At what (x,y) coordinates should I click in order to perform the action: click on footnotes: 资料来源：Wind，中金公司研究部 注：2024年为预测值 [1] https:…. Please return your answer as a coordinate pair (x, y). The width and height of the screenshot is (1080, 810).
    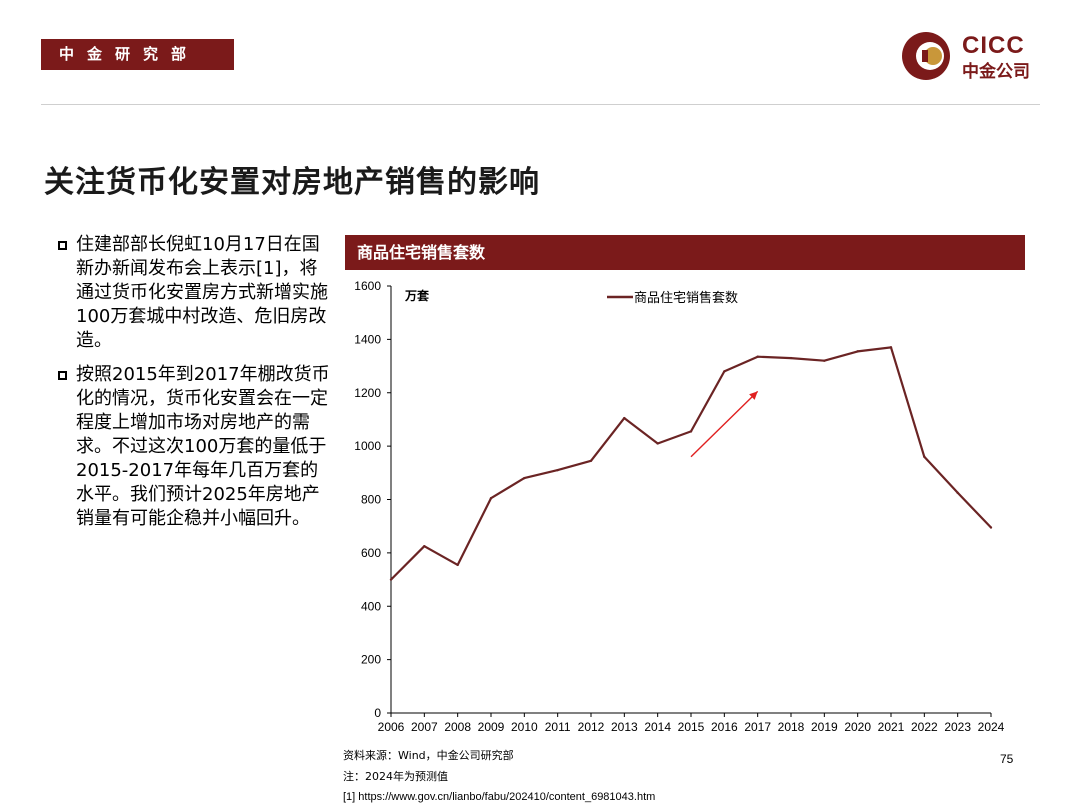
    Looking at the image, I should click on (499, 776).